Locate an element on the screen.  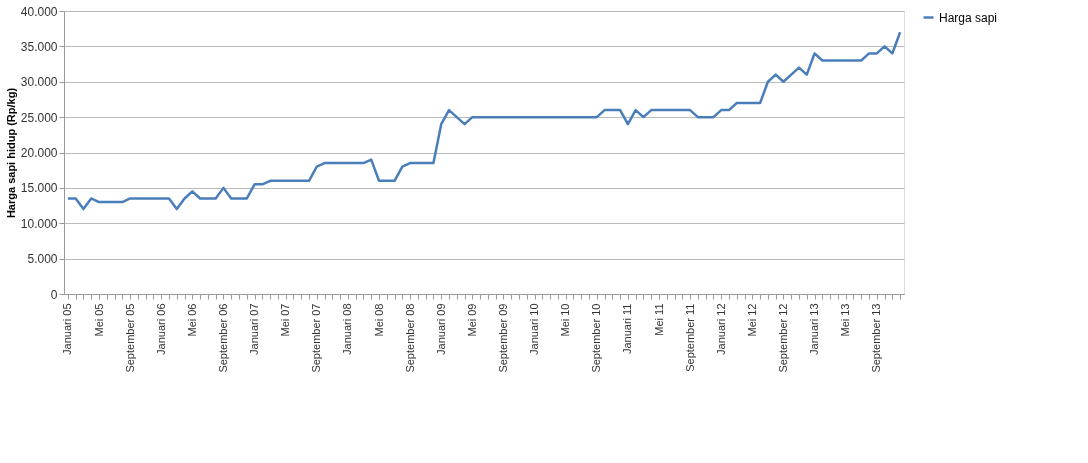
x-tick-label: Januari 10 is located at coordinates (534, 329).